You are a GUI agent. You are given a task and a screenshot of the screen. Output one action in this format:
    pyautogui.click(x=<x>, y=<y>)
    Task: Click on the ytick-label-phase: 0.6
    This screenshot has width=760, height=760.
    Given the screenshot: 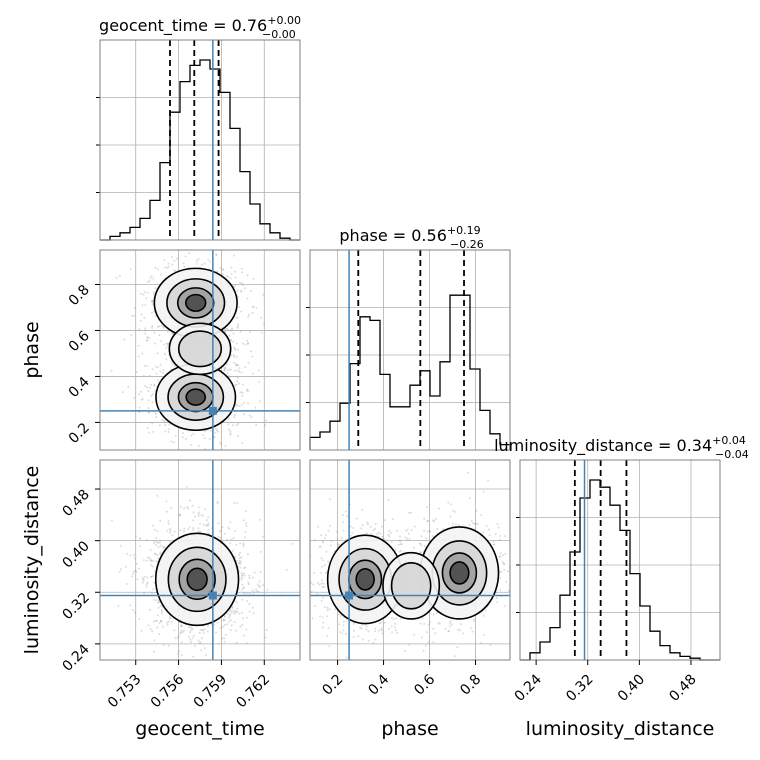 What is the action you would take?
    pyautogui.click(x=79, y=341)
    